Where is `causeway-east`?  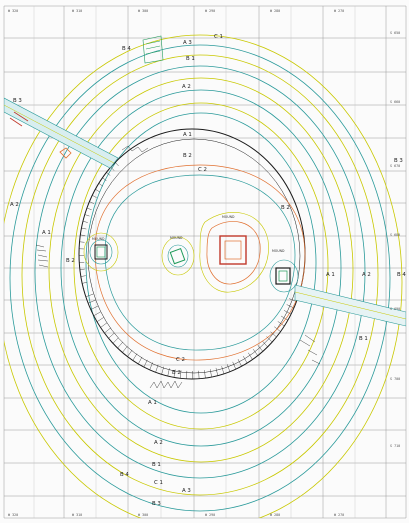
causeway-east is located at coordinates (350, 305).